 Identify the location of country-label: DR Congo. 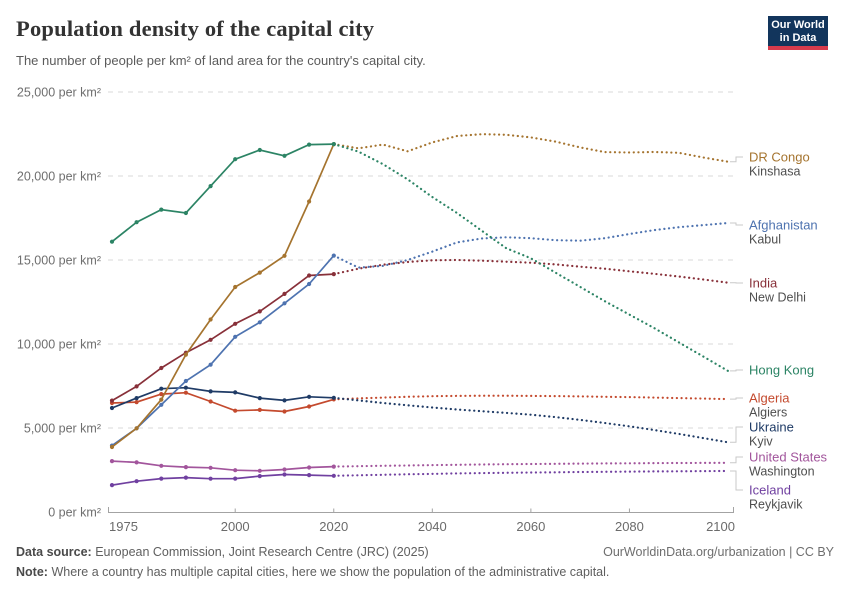
(779, 157).